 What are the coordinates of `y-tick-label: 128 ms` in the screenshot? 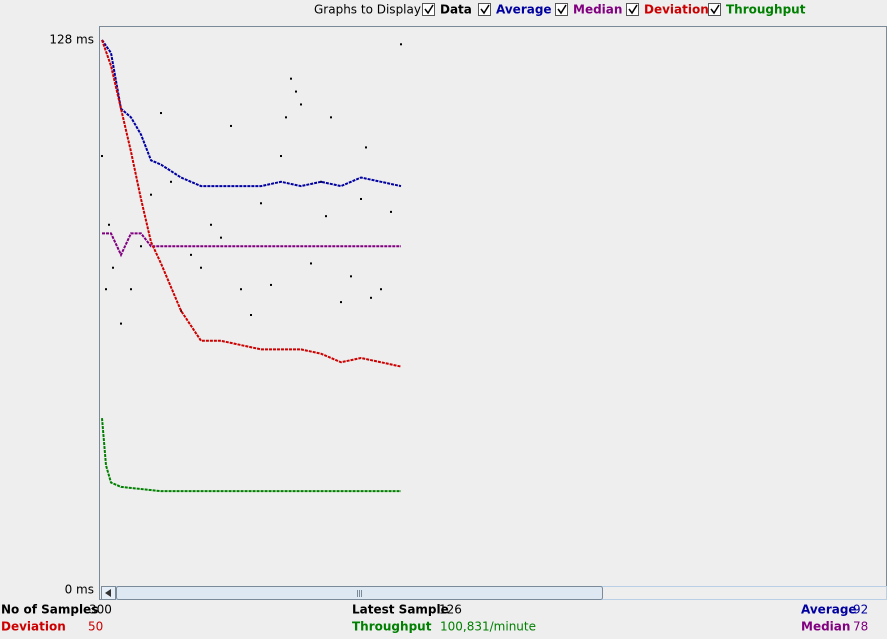 It's located at (71, 40).